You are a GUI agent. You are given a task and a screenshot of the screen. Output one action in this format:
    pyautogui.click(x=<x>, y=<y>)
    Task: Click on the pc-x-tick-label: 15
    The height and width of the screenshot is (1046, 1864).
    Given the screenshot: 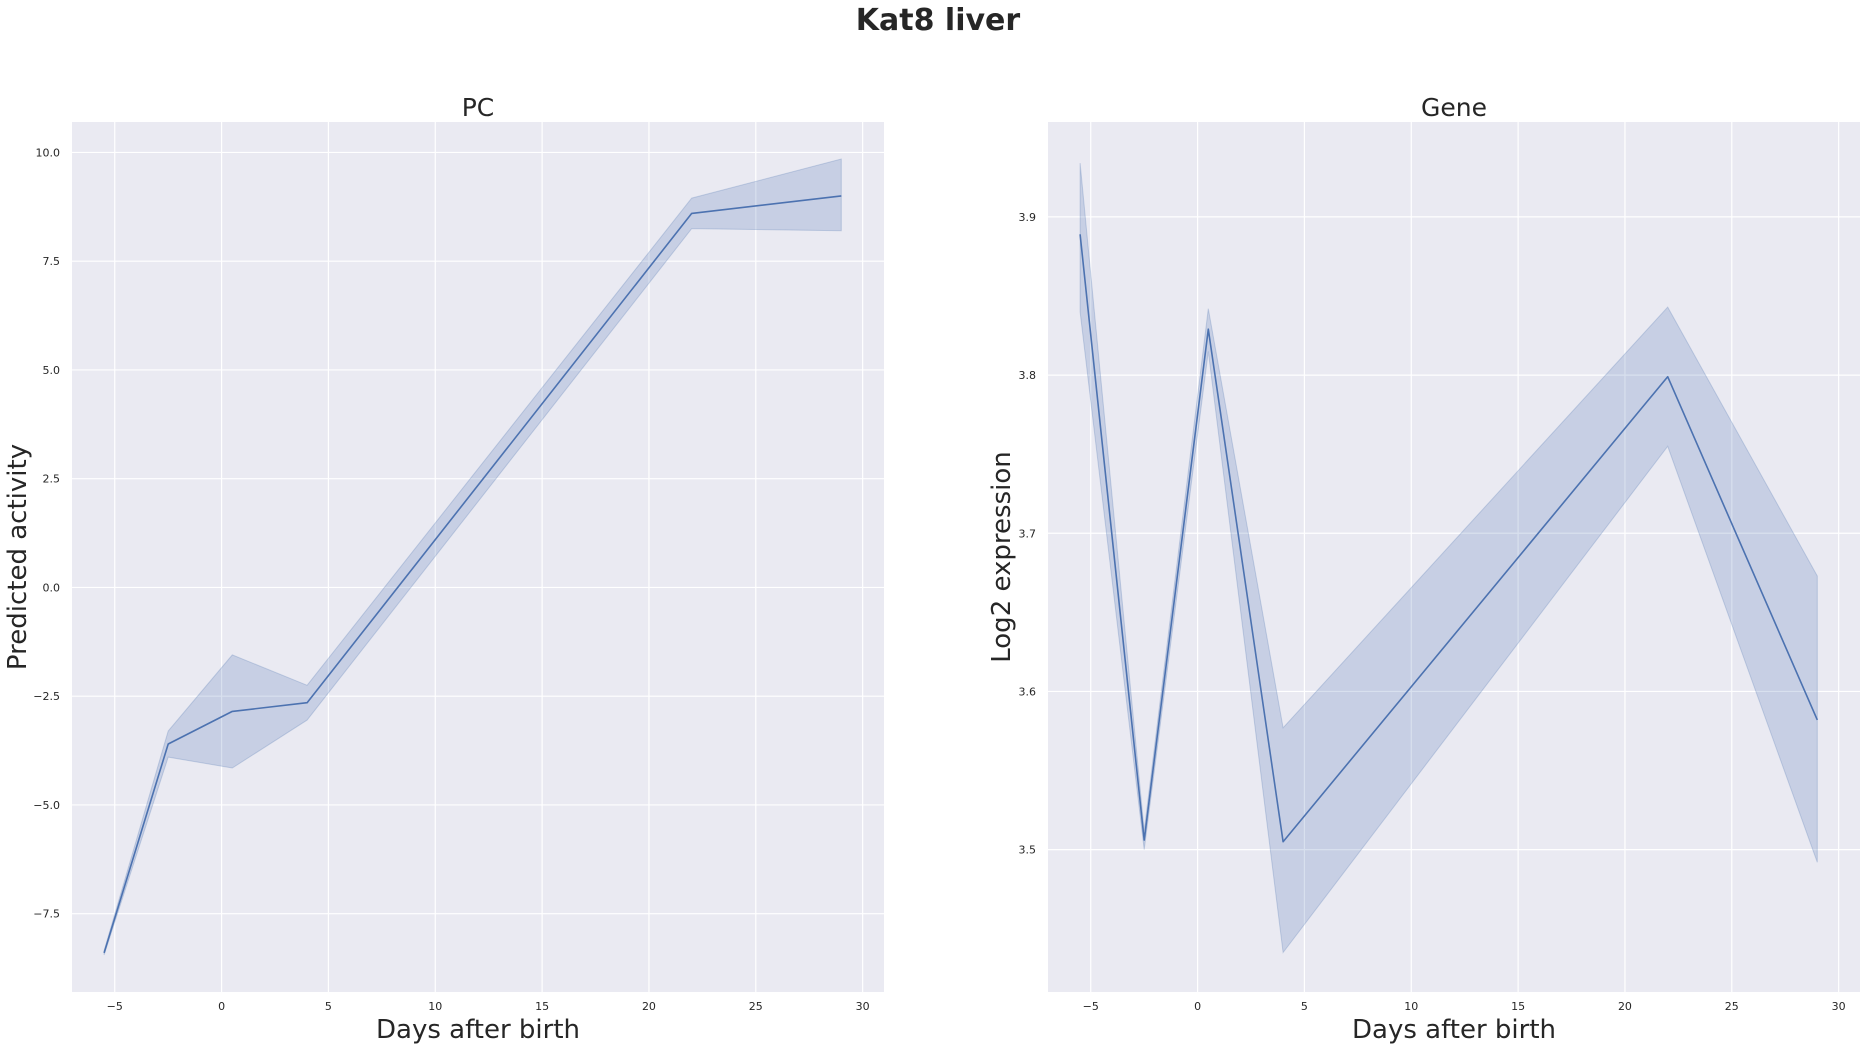 What is the action you would take?
    pyautogui.click(x=542, y=1006)
    